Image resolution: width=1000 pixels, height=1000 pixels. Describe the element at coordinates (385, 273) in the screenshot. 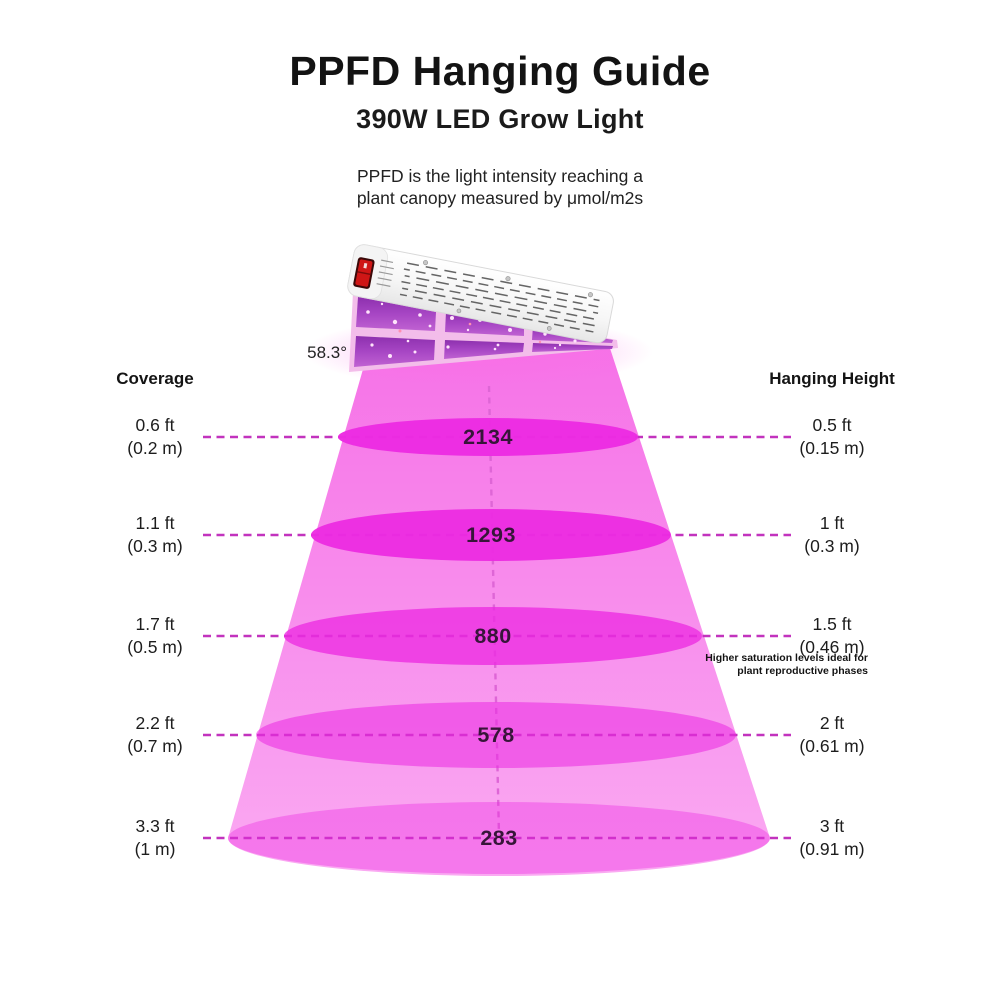

I see `end-cap-vents` at that location.